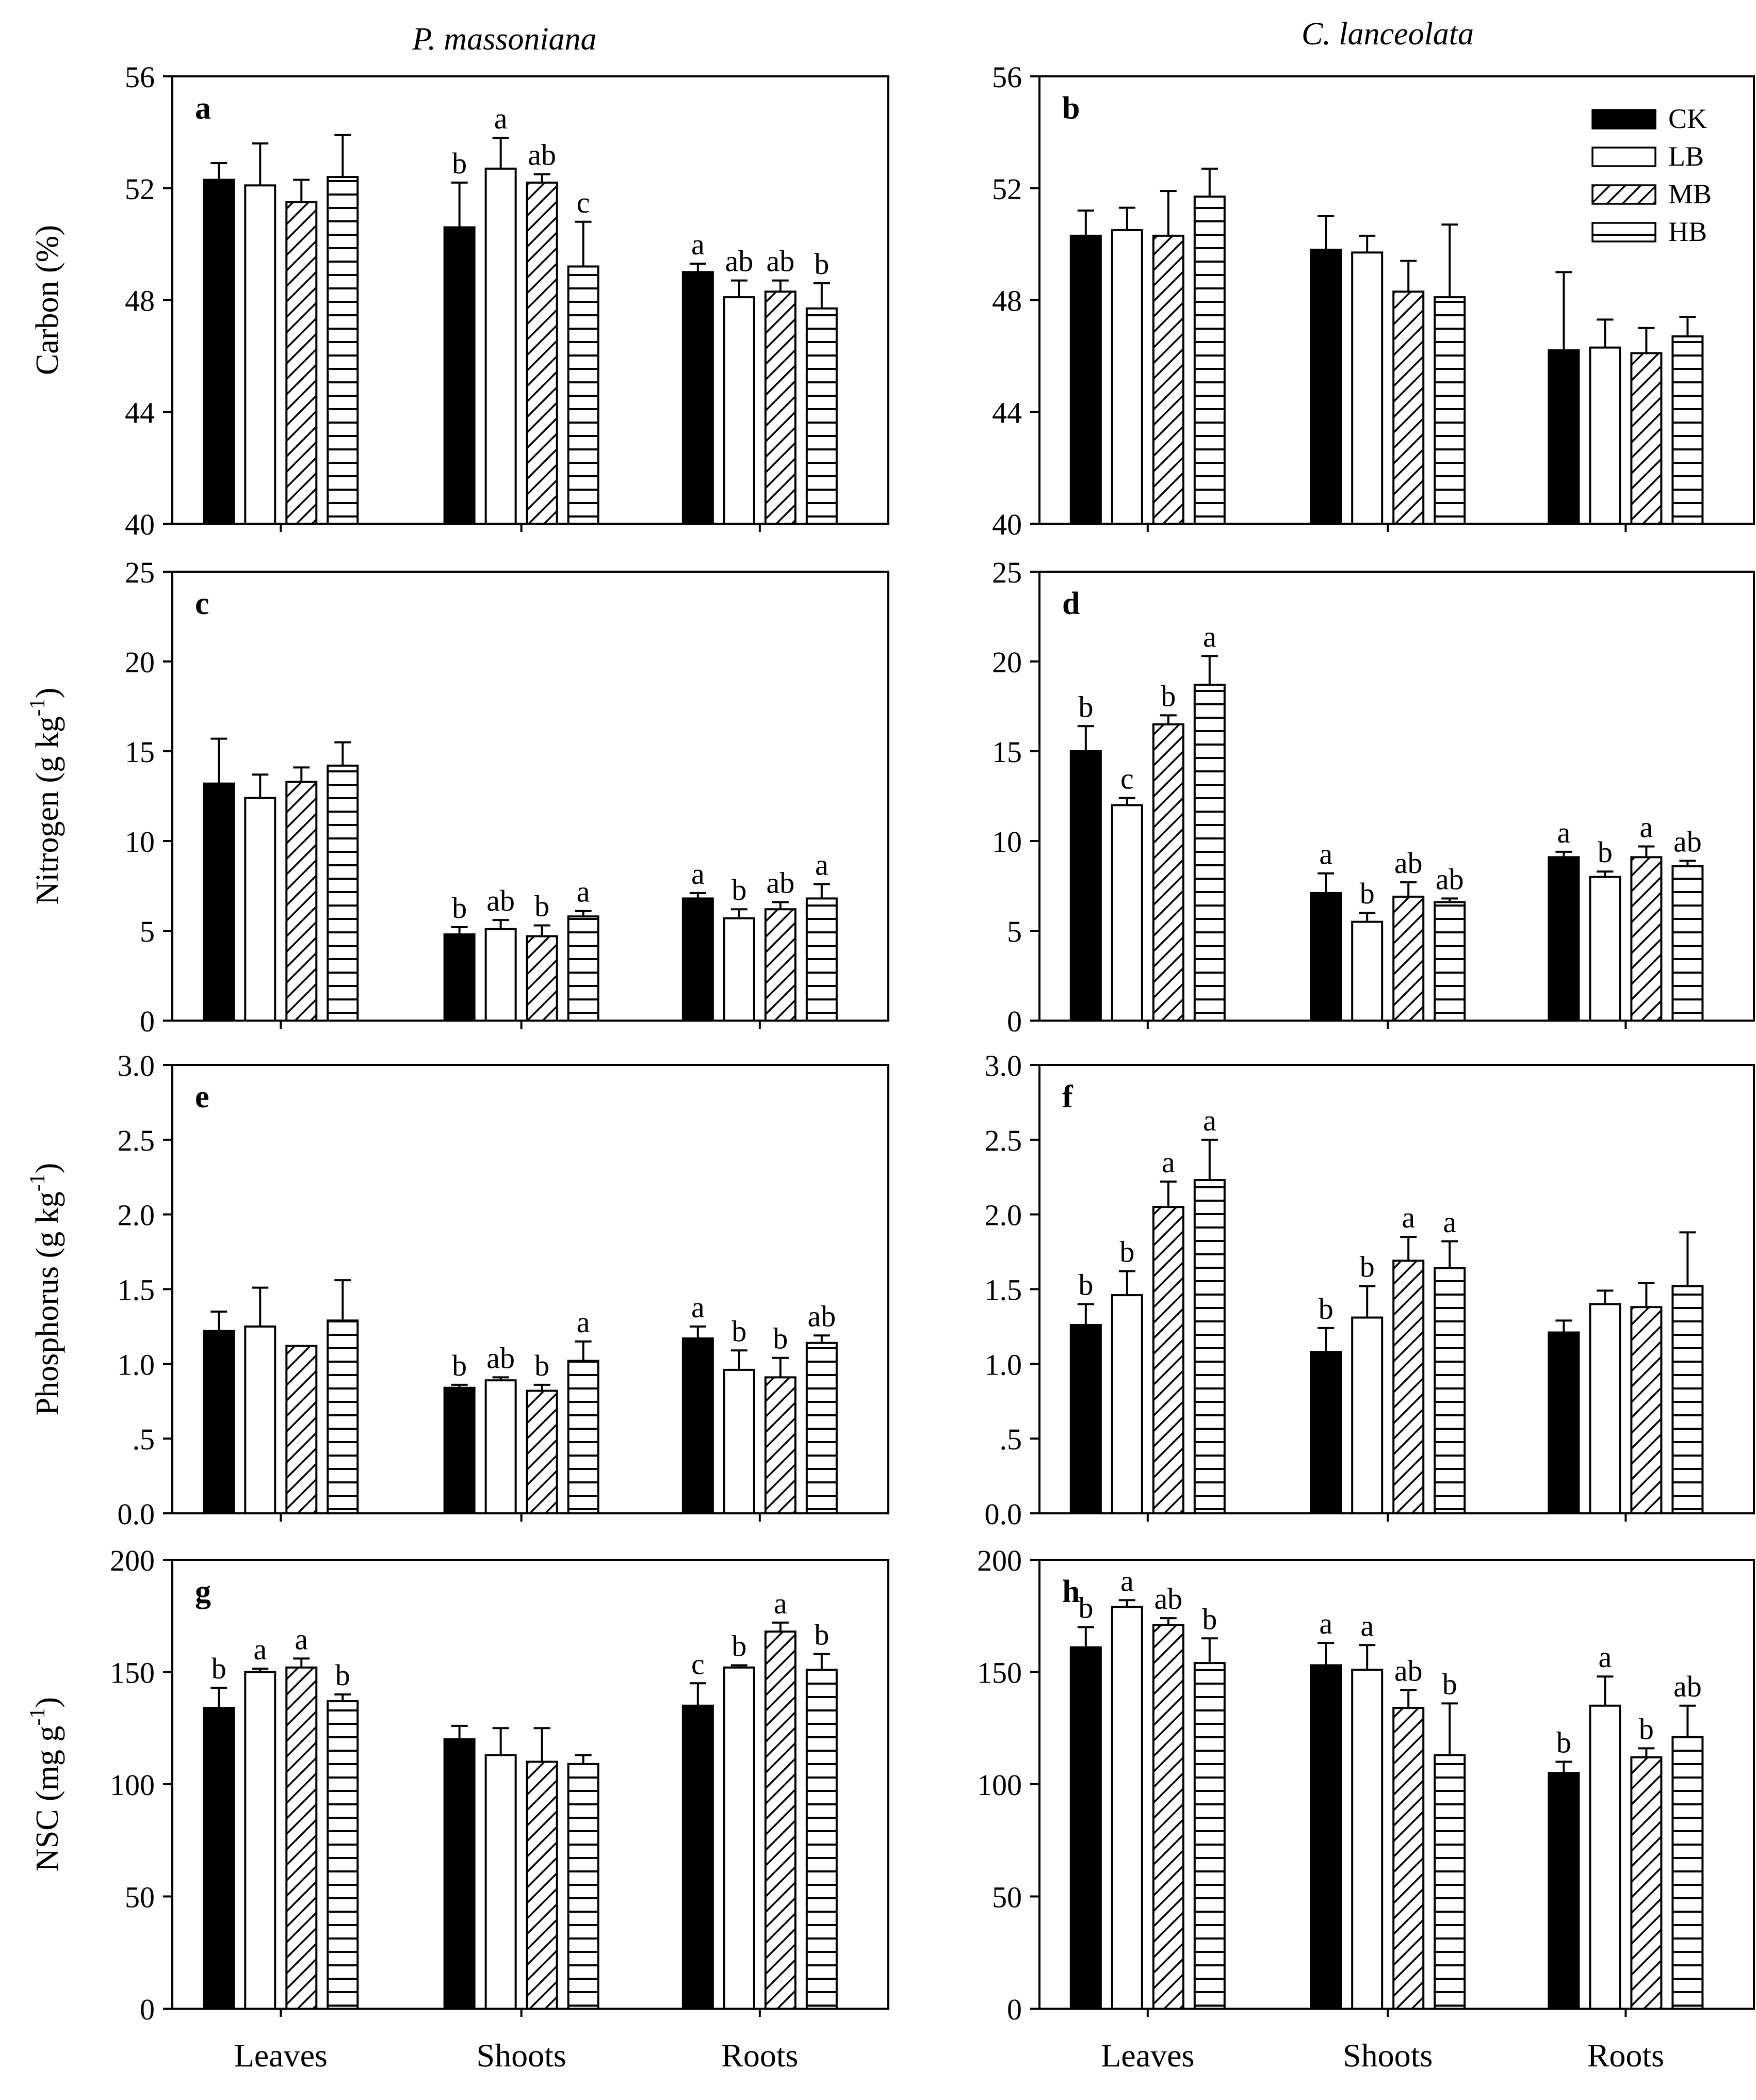 The width and height of the screenshot is (1756, 2100). I want to click on y-tick-label: 100, so click(999, 1785).